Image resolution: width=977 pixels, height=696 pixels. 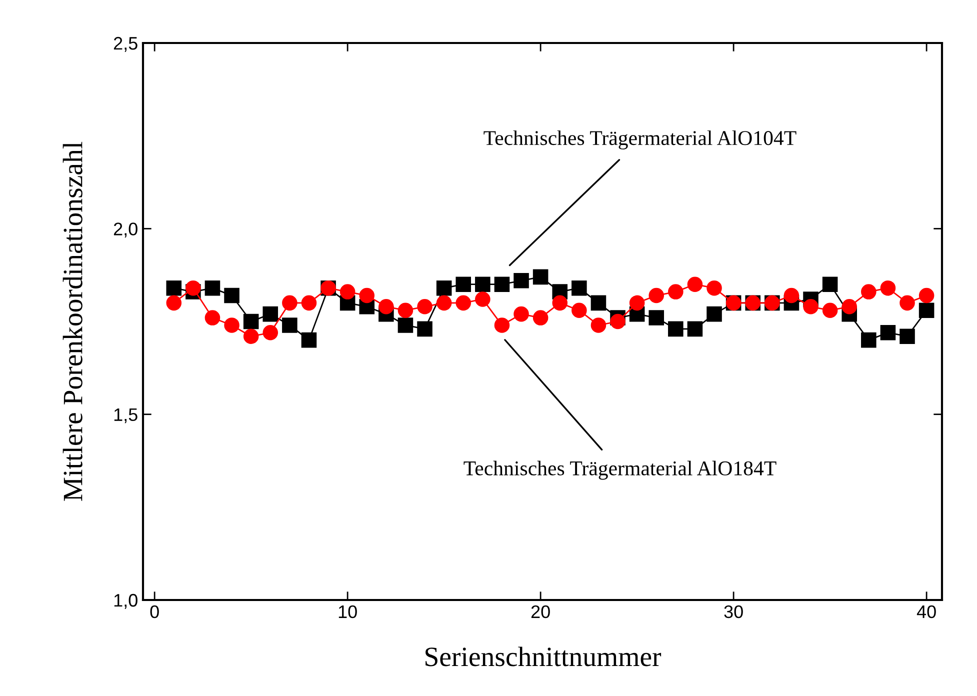 I want to click on y-tick-label: 2,5, so click(x=126, y=44).